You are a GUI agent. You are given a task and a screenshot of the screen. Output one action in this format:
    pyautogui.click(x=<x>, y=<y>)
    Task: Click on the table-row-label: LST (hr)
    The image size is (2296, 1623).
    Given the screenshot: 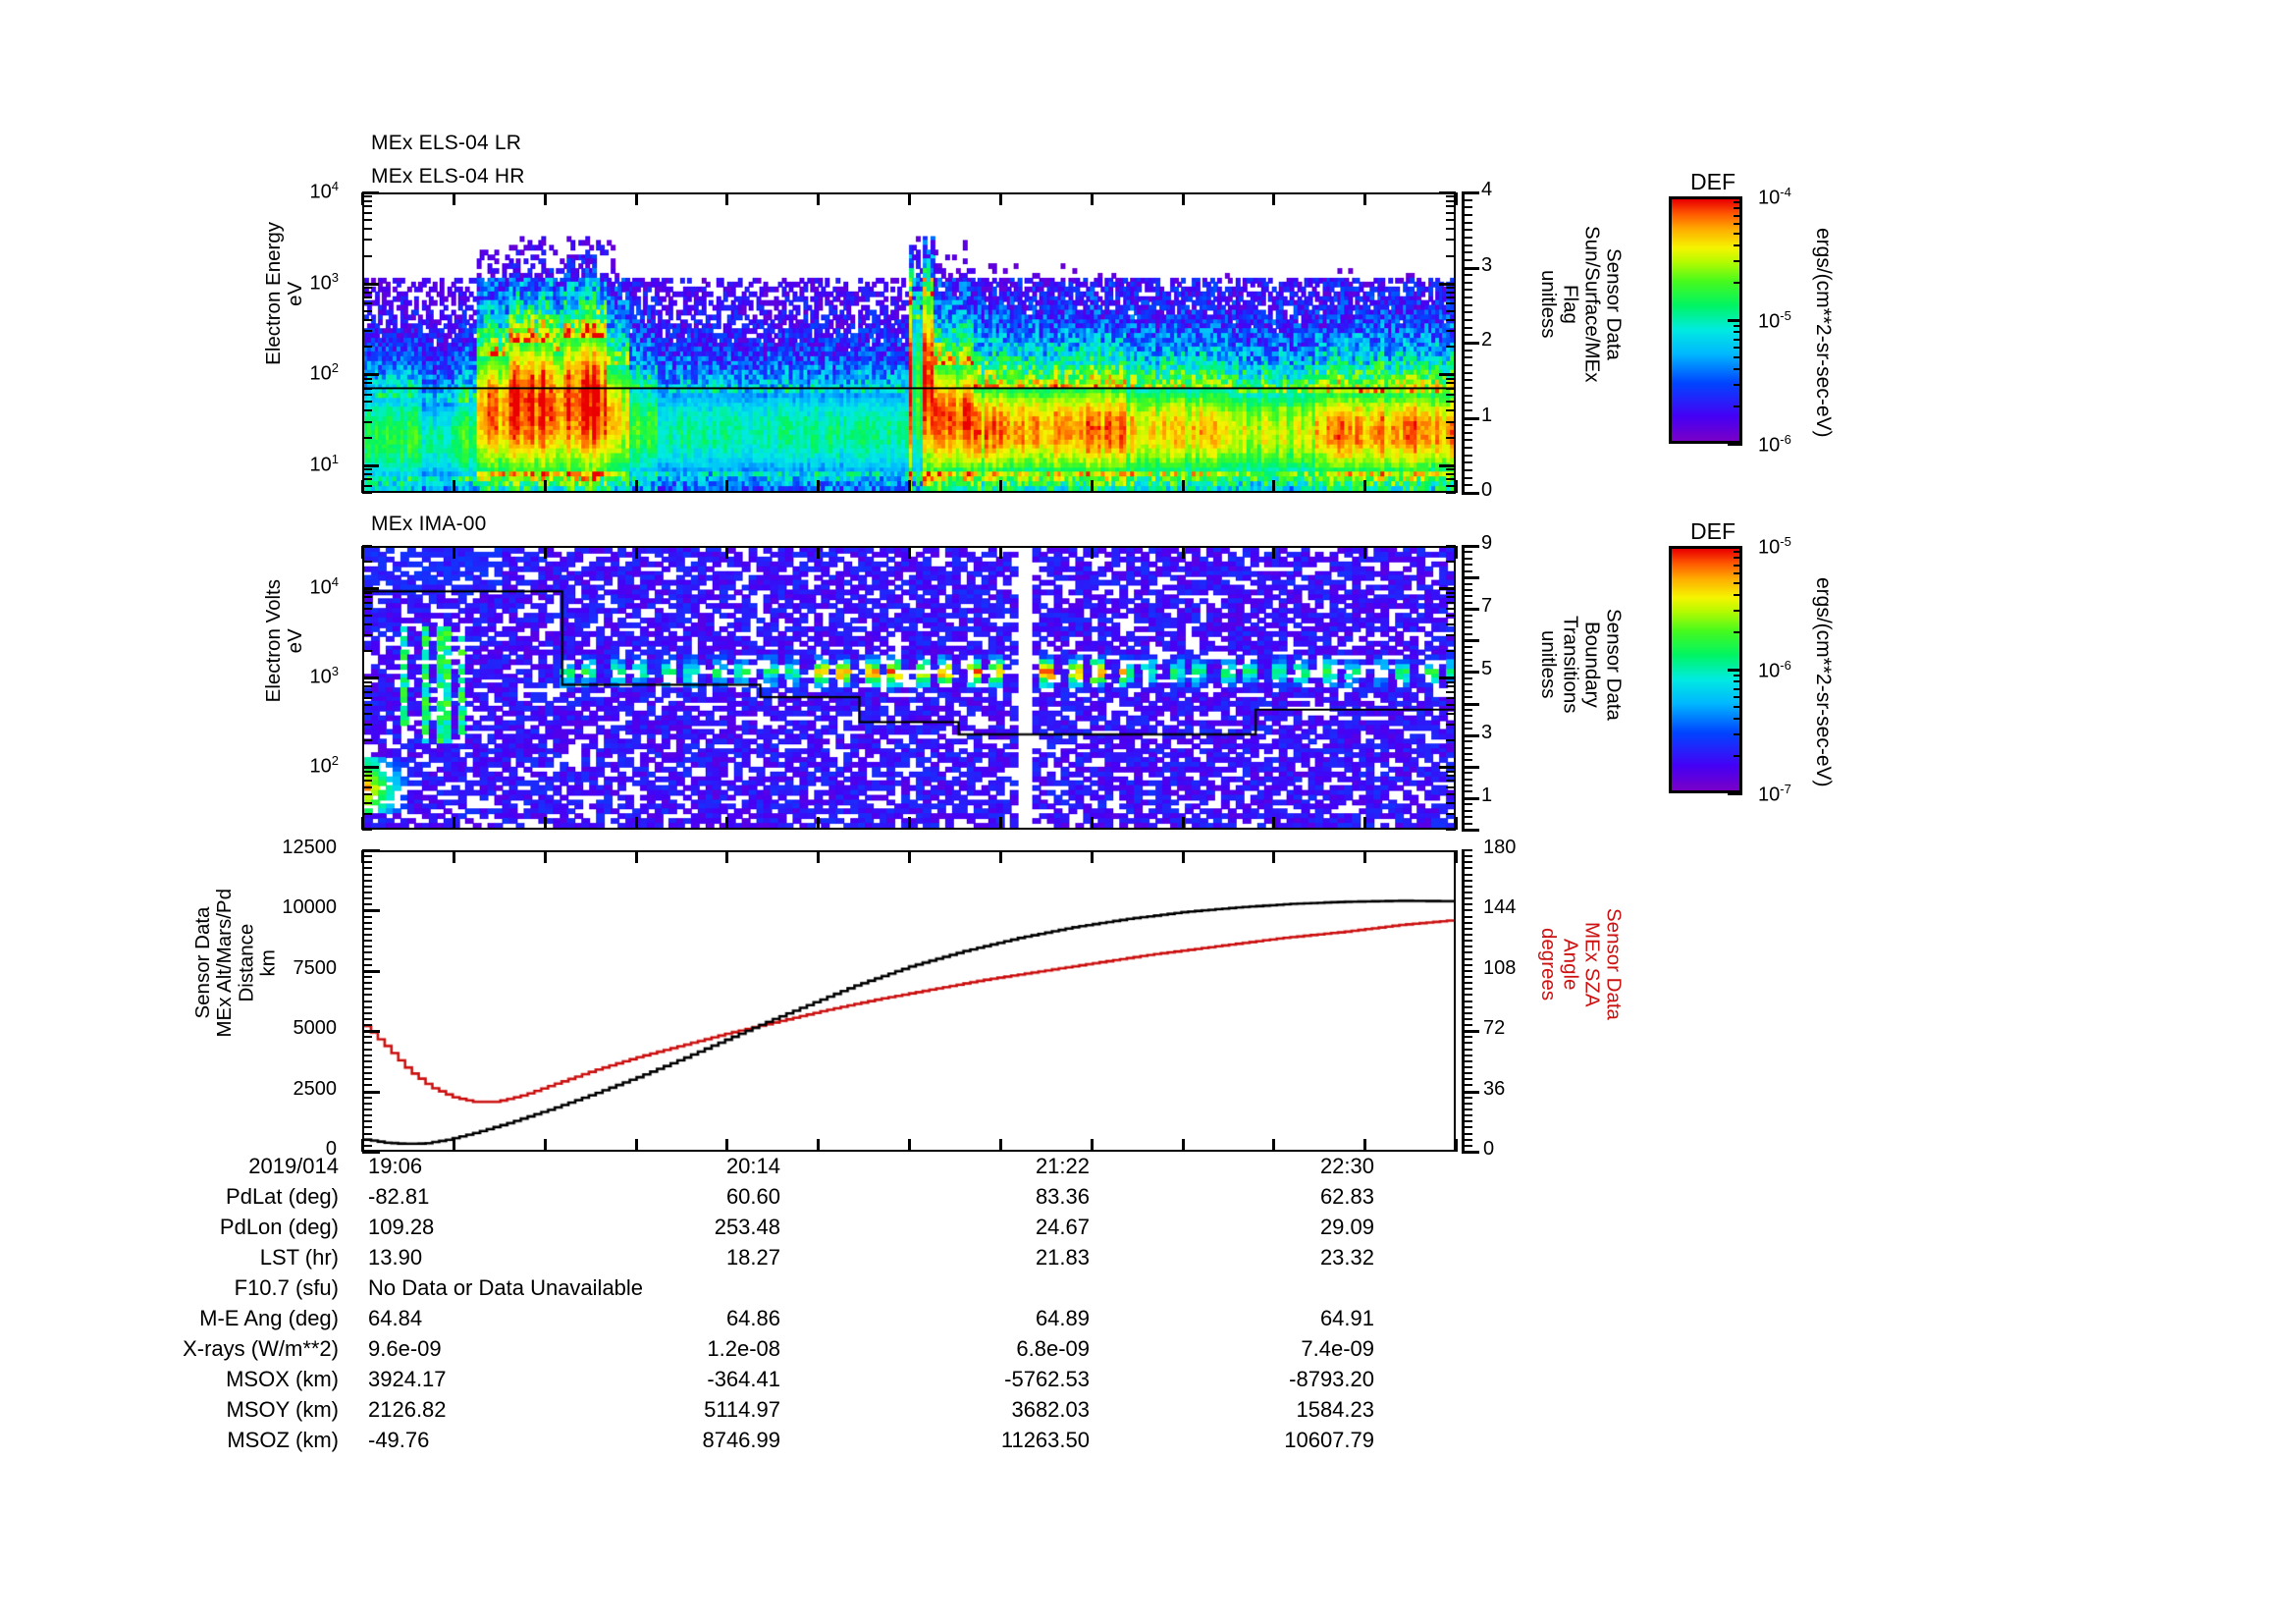 What is the action you would take?
    pyautogui.click(x=299, y=1257)
    